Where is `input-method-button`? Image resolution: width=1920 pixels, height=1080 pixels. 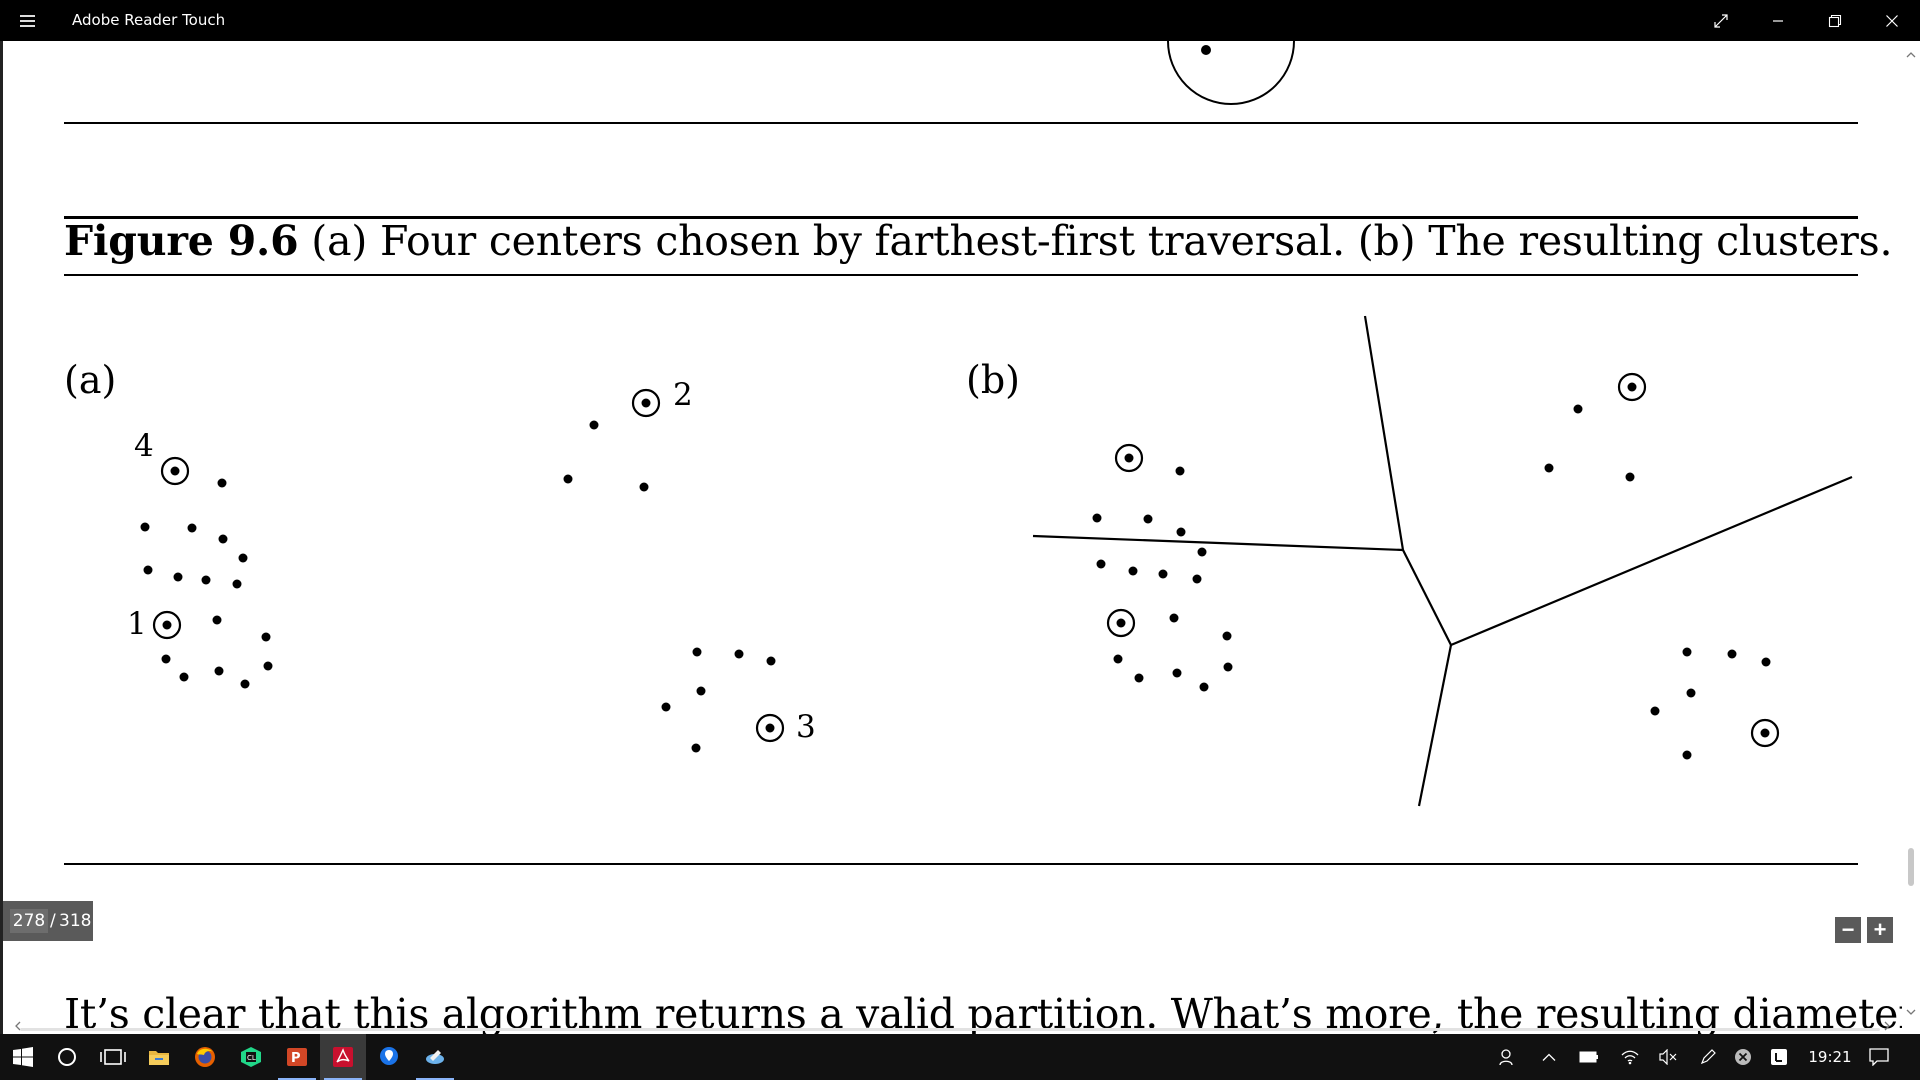
input-method-button is located at coordinates (1779, 1057).